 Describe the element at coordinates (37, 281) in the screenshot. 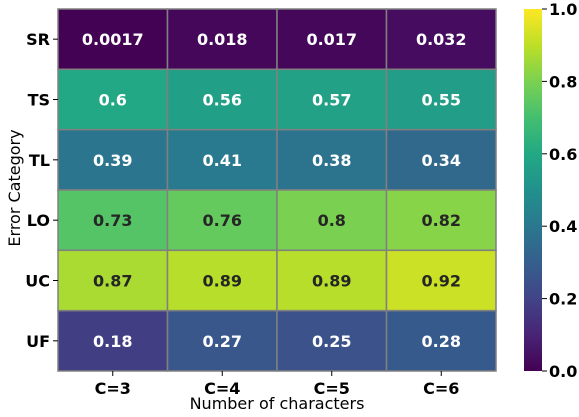

I see `y-tick-label: UC` at that location.